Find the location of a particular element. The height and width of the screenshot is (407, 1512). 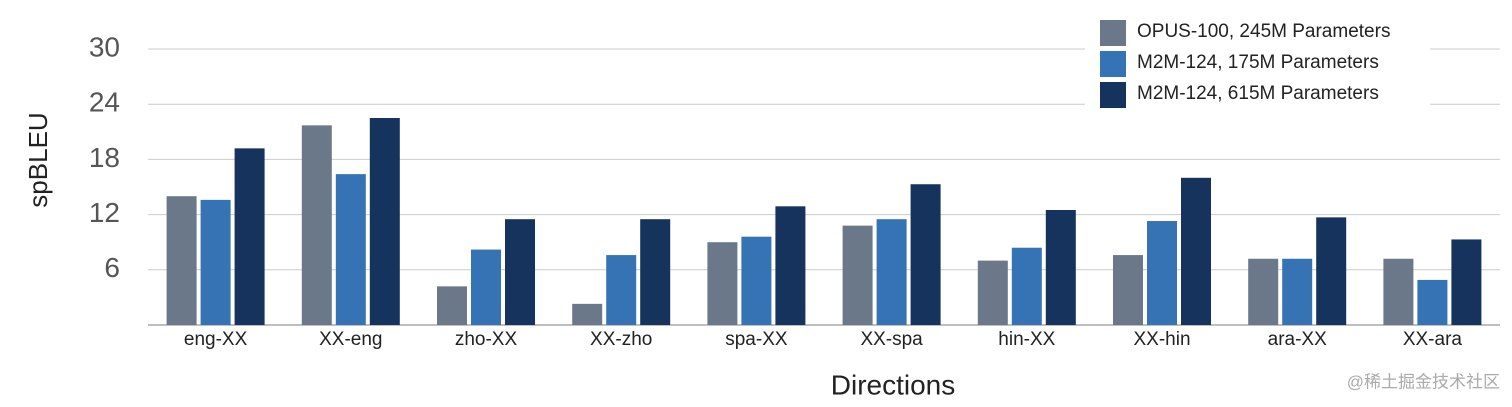

legend-label: M2M-124, 615M Parameters is located at coordinates (1258, 93).